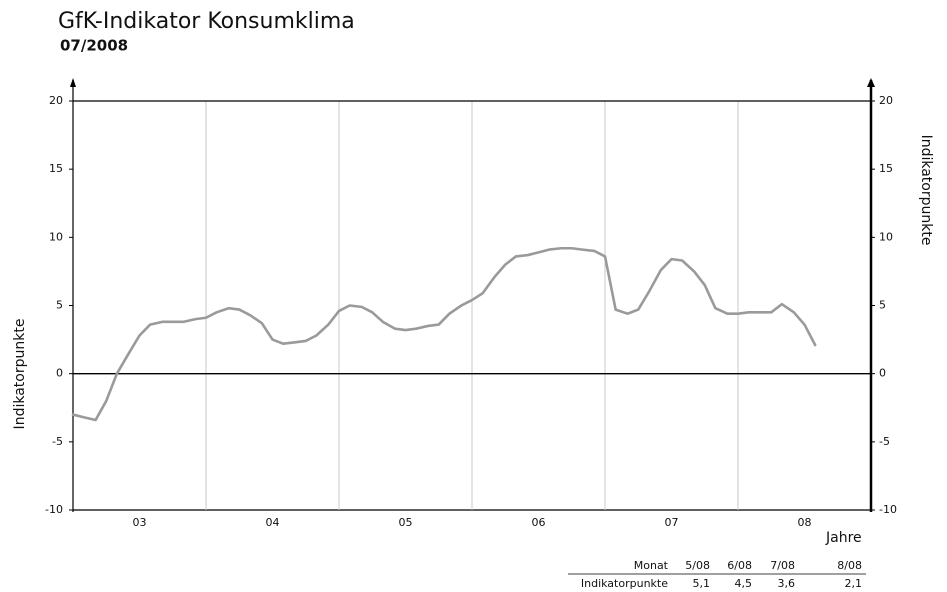 Image resolution: width=947 pixels, height=592 pixels. I want to click on table-cell: Indikatorpunkte, so click(624, 583).